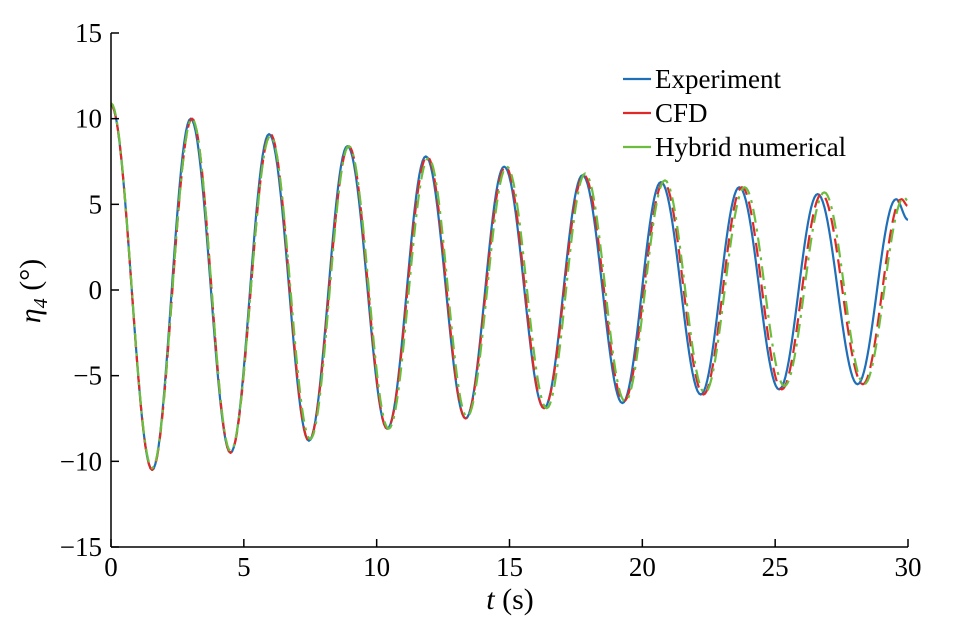 The image size is (956, 626). Describe the element at coordinates (111, 567) in the screenshot. I see `x-tick-label: 0` at that location.